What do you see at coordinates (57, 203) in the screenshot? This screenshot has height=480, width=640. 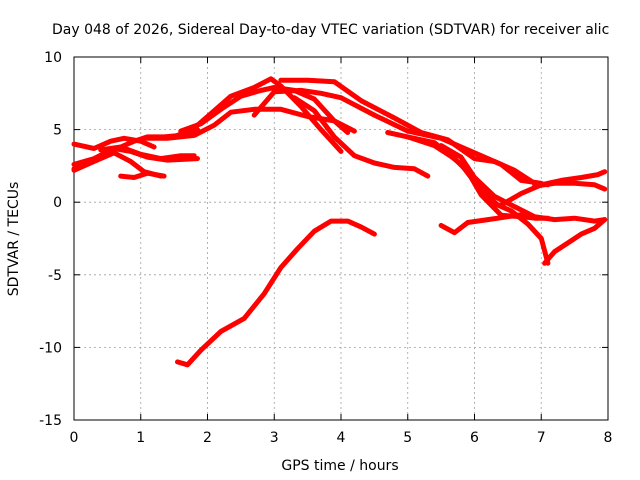 I see `y-tick-label: 0` at bounding box center [57, 203].